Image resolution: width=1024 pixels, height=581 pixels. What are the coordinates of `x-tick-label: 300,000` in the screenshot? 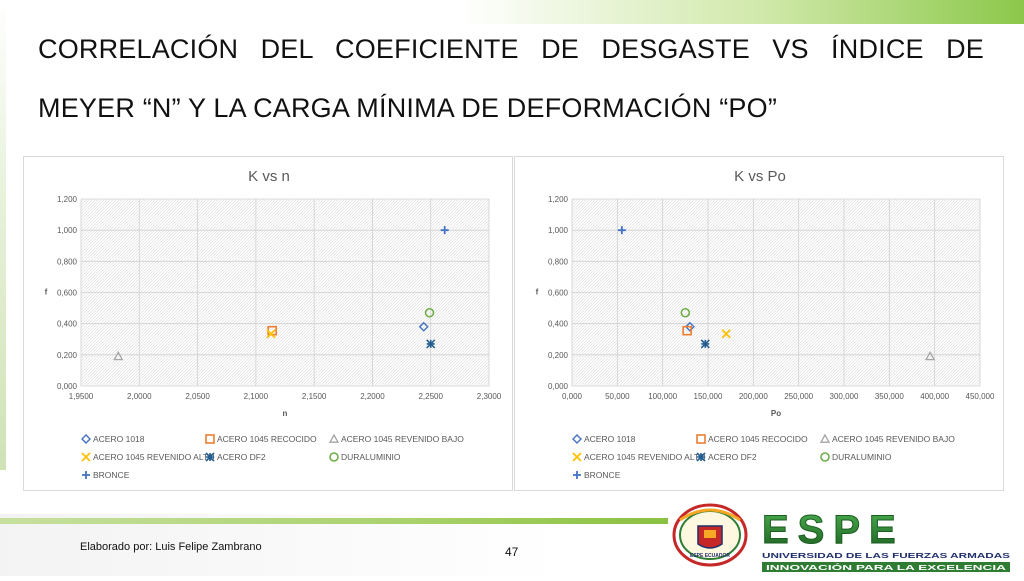 It's located at (844, 396).